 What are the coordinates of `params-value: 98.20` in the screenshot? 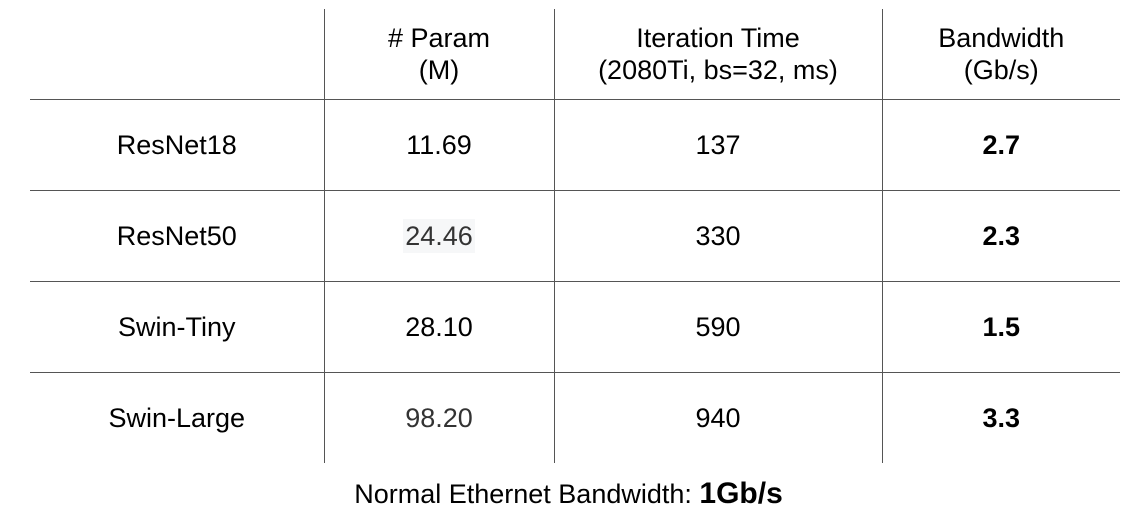 It's located at (439, 418).